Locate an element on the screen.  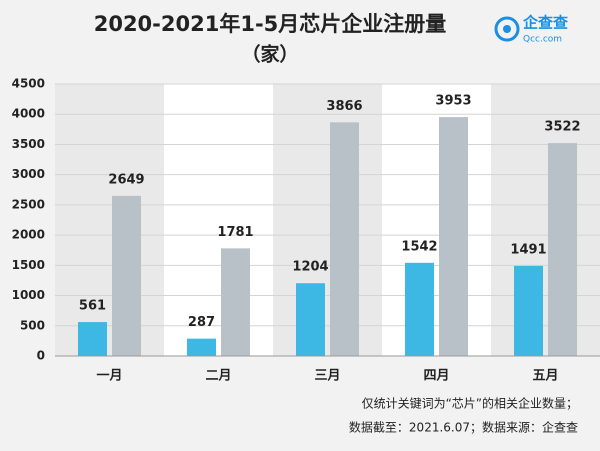
x-tick-label: 二月 is located at coordinates (218, 376).